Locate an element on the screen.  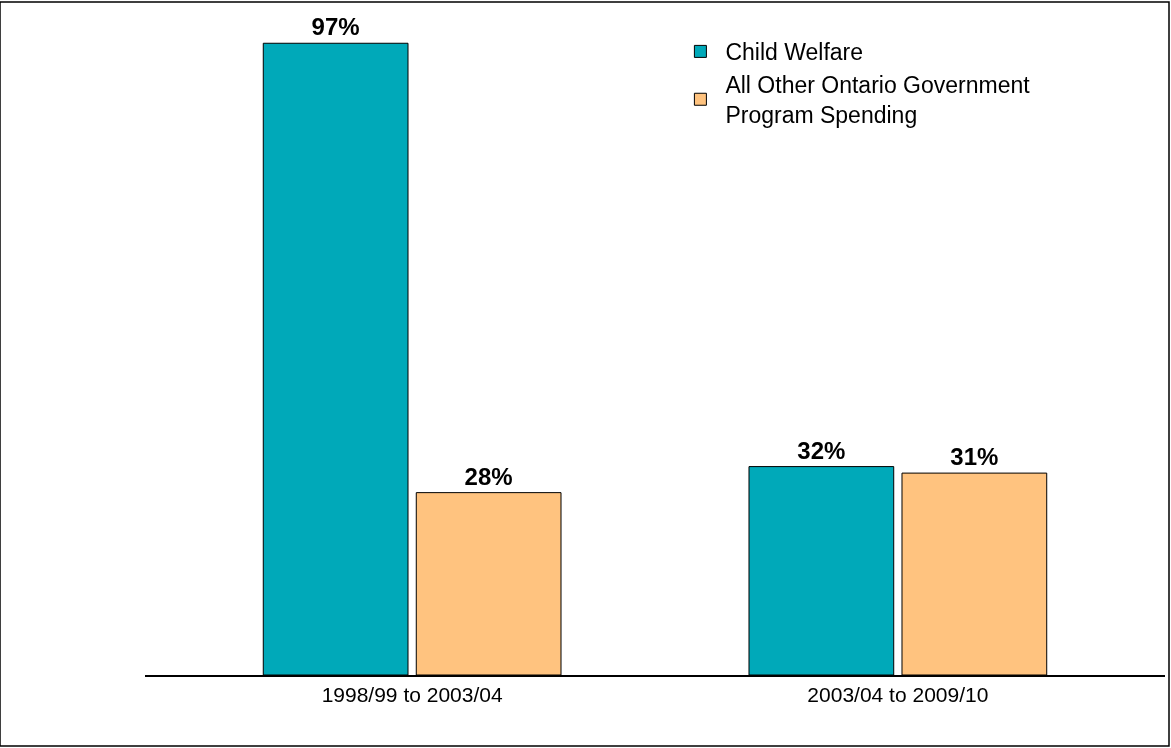
x-tick-label: 1998/99 to 2003/04 is located at coordinates (412, 695).